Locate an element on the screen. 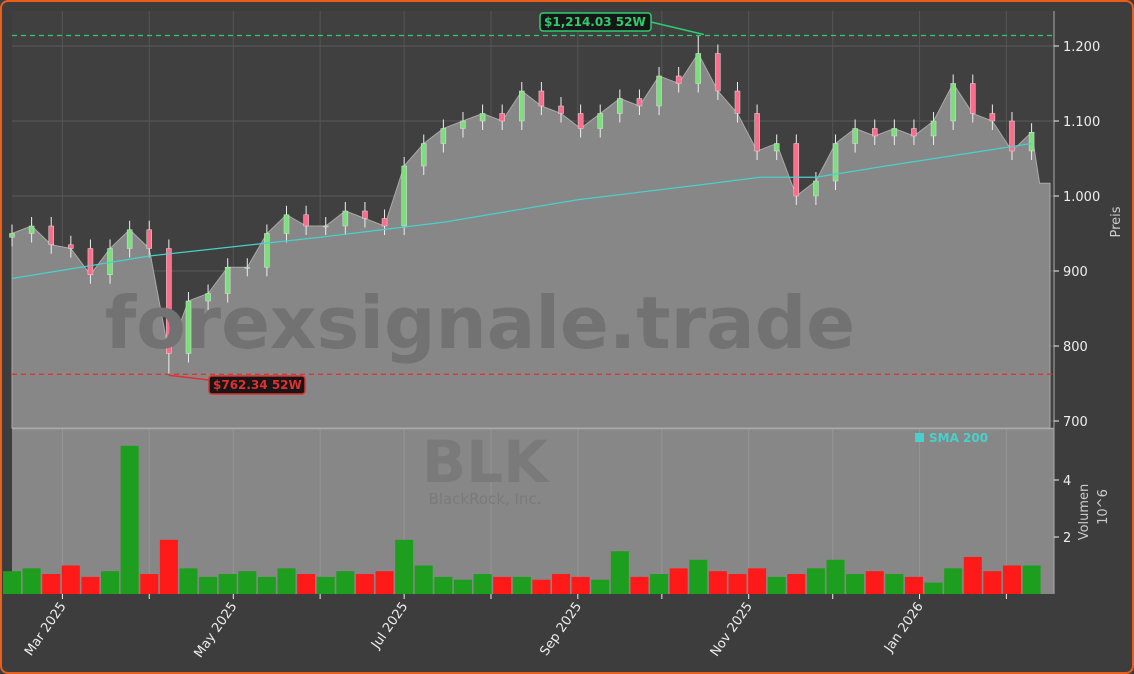 The height and width of the screenshot is (674, 1134). company-watermark: BlackRock, Inc. is located at coordinates (485, 499).